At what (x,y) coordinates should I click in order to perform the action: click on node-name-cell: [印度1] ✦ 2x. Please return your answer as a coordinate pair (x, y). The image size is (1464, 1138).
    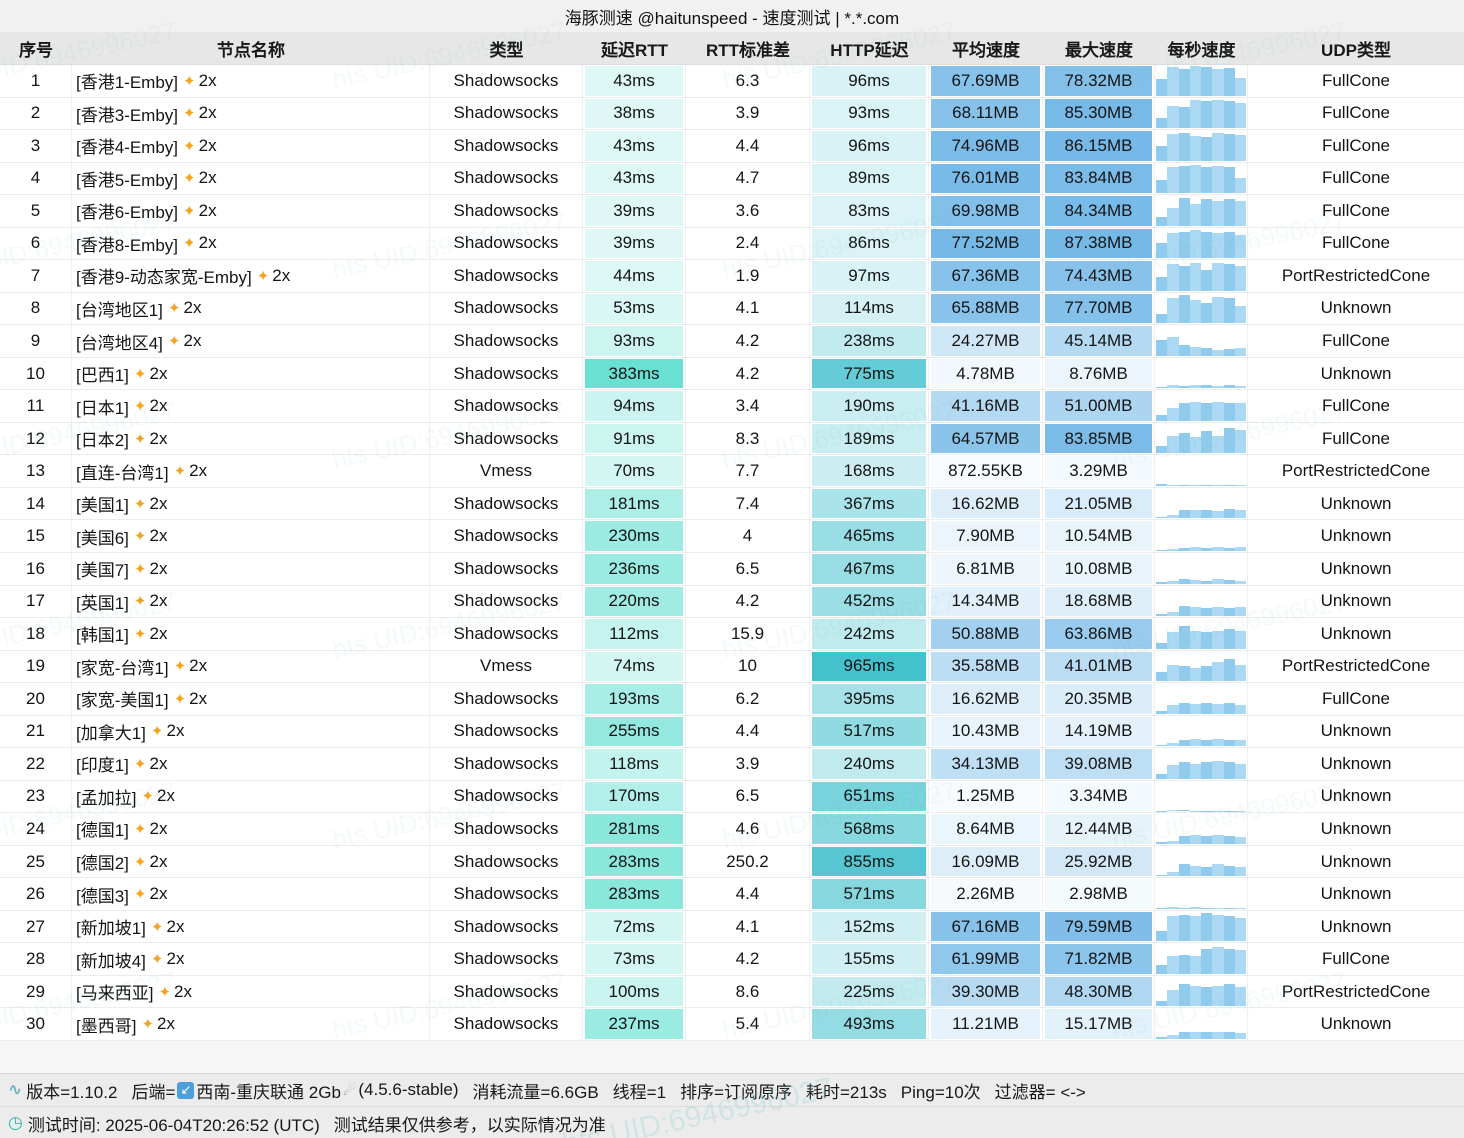
    Looking at the image, I should click on (251, 764).